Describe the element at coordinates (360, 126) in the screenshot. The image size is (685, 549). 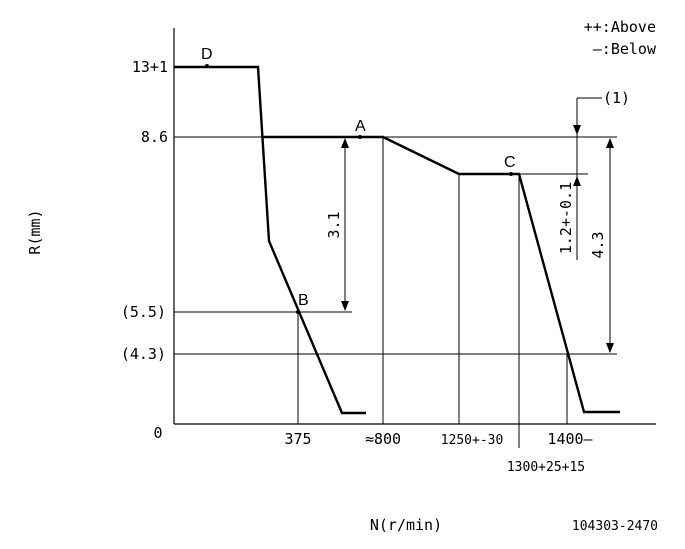
I see `point-a-label: A` at that location.